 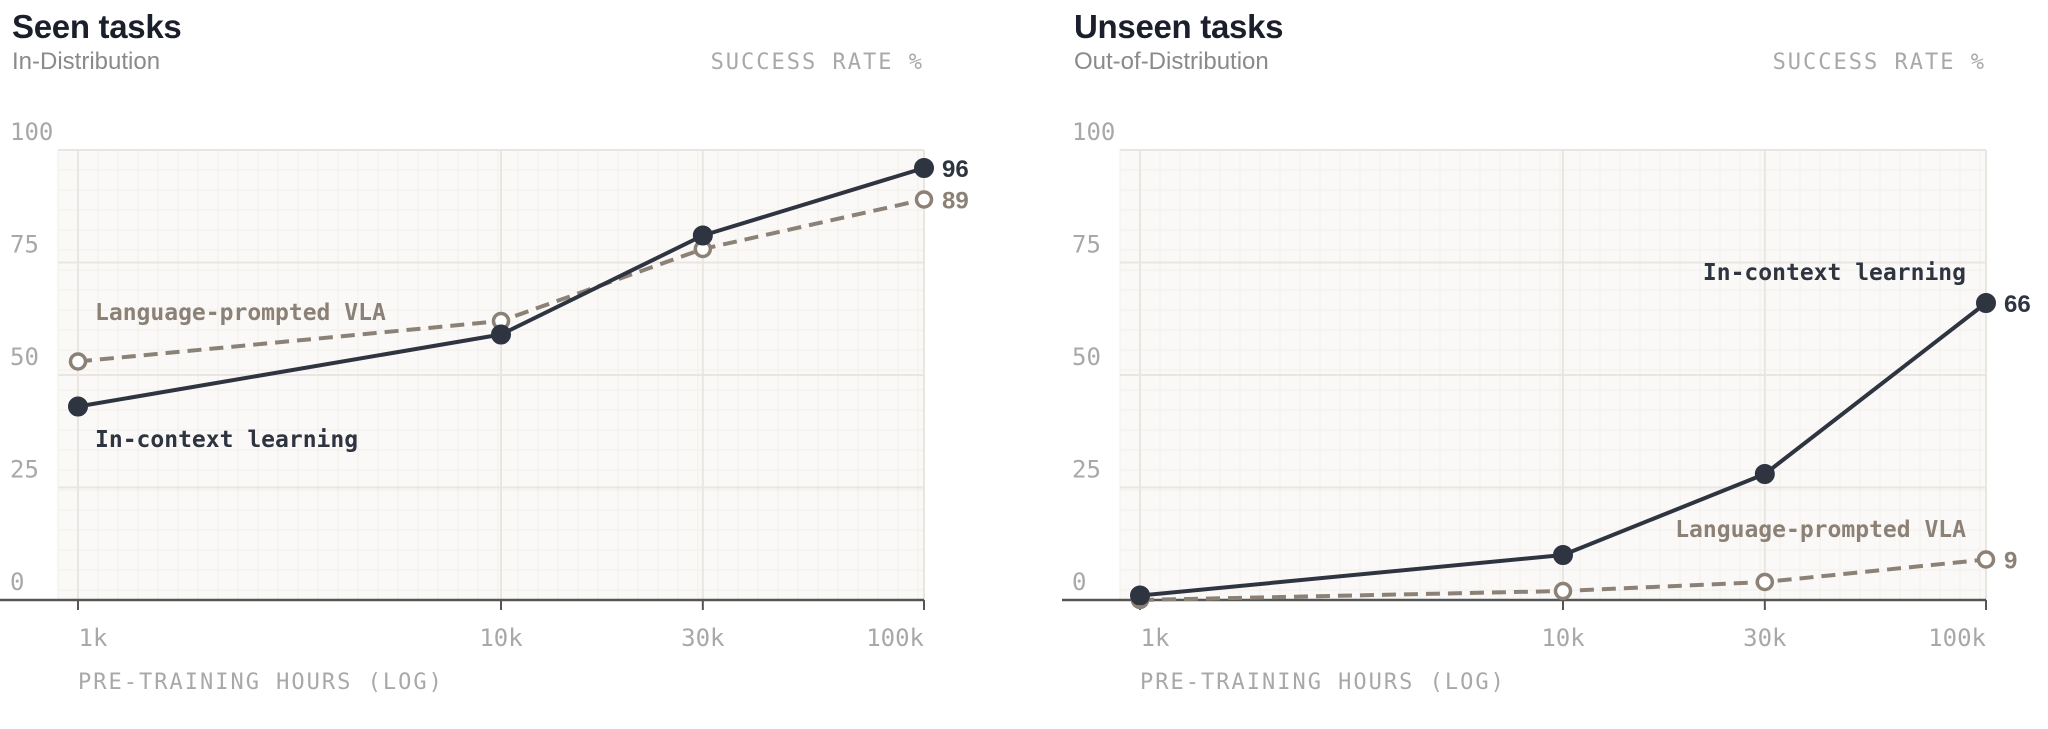 What do you see at coordinates (955, 201) in the screenshot?
I see `end-value-label: 89` at bounding box center [955, 201].